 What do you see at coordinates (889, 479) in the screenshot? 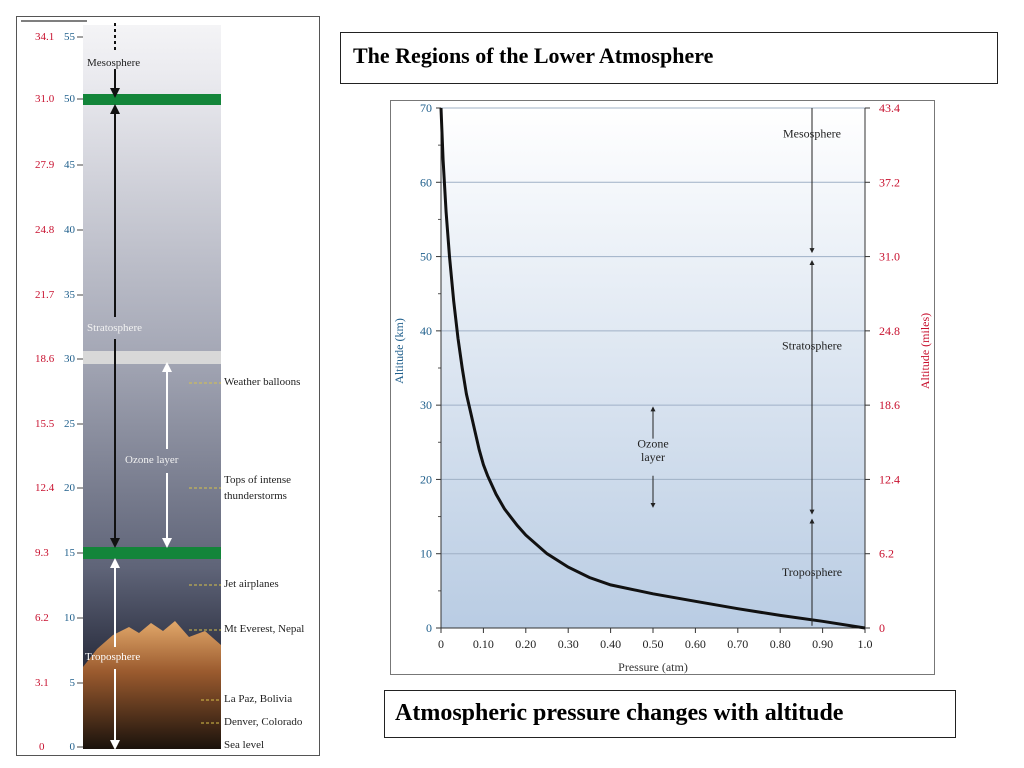
I see `y-tick-label-right: 12.4` at bounding box center [889, 479].